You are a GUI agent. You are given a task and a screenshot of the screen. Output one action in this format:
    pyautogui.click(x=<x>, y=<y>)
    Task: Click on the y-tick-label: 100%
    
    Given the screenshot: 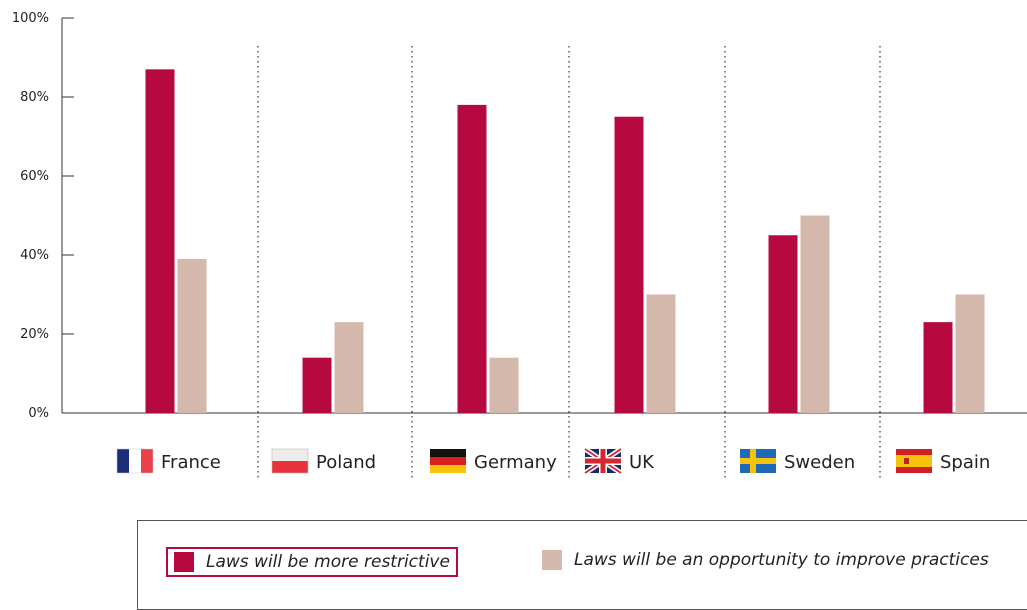 What is the action you would take?
    pyautogui.click(x=30, y=18)
    